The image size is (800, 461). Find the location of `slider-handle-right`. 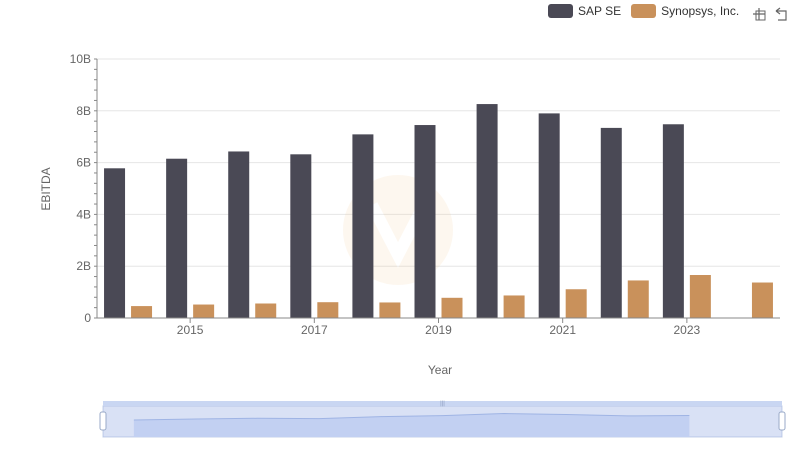

slider-handle-right is located at coordinates (782, 421).